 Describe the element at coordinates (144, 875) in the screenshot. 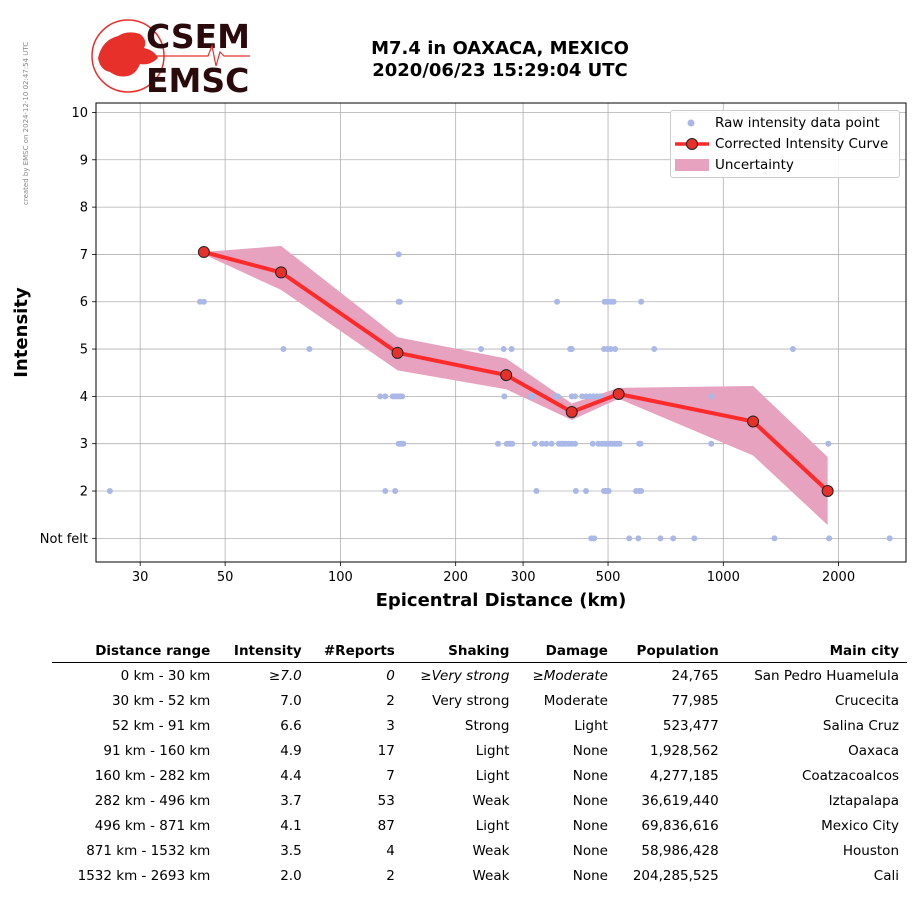

I see `table-cell: 1532 km - 2693 km` at that location.